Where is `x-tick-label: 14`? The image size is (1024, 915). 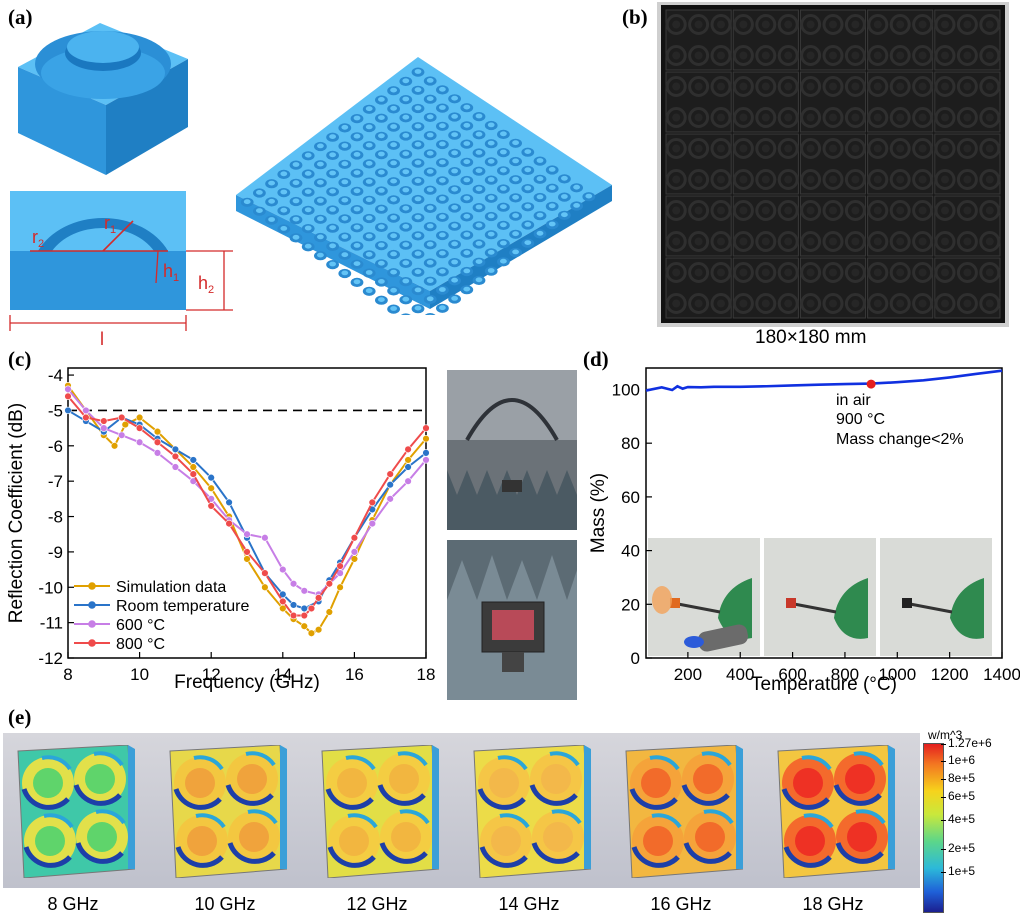 x-tick-label: 14 is located at coordinates (282, 674).